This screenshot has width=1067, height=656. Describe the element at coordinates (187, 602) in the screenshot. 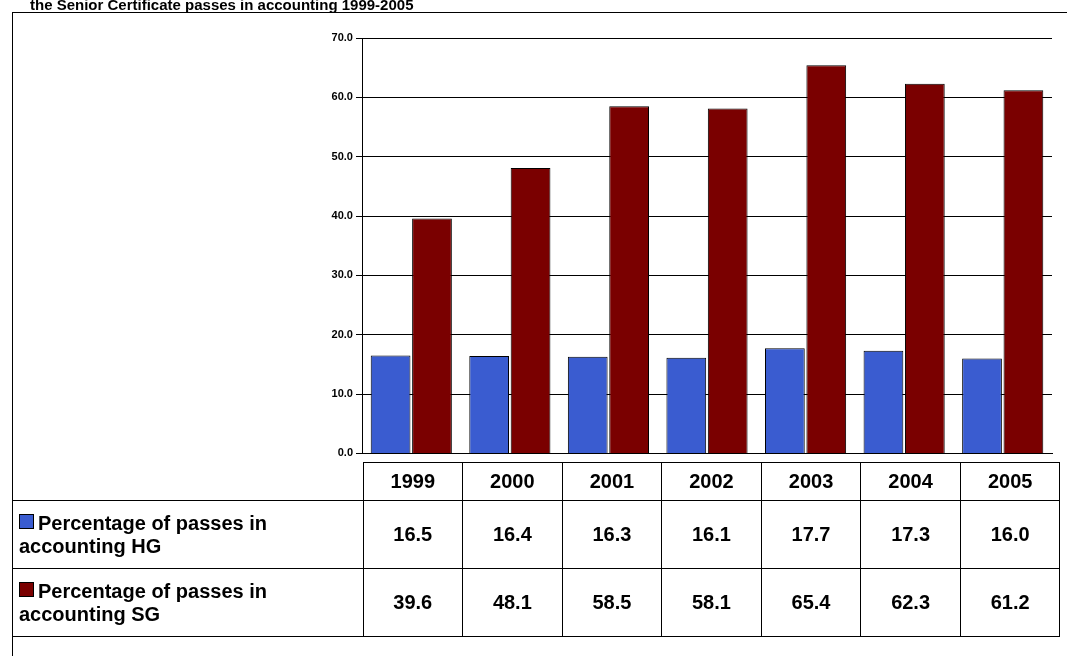

I see `legend-label: Percentage of passes in accounting SG` at that location.